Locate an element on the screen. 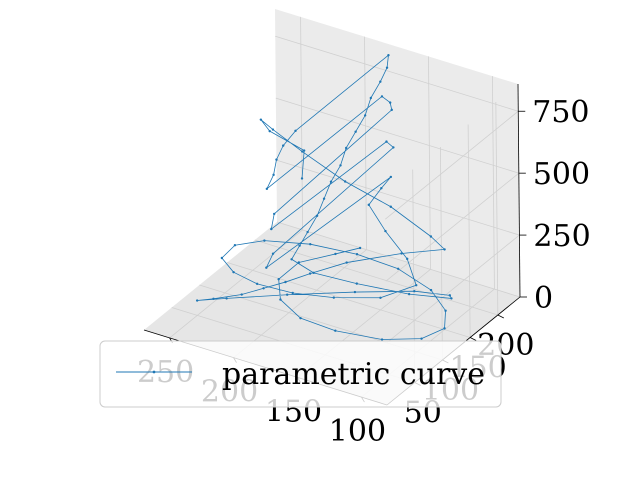 The height and width of the screenshot is (485, 640). legend-marker-sample is located at coordinates (154, 372).